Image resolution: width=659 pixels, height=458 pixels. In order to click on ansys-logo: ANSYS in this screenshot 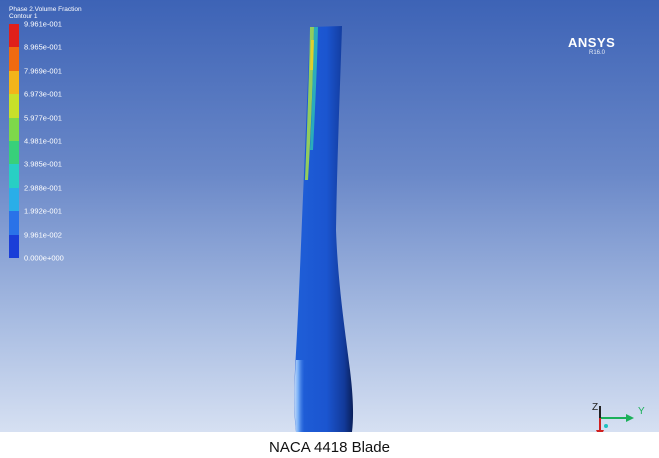, I will do `click(592, 42)`.